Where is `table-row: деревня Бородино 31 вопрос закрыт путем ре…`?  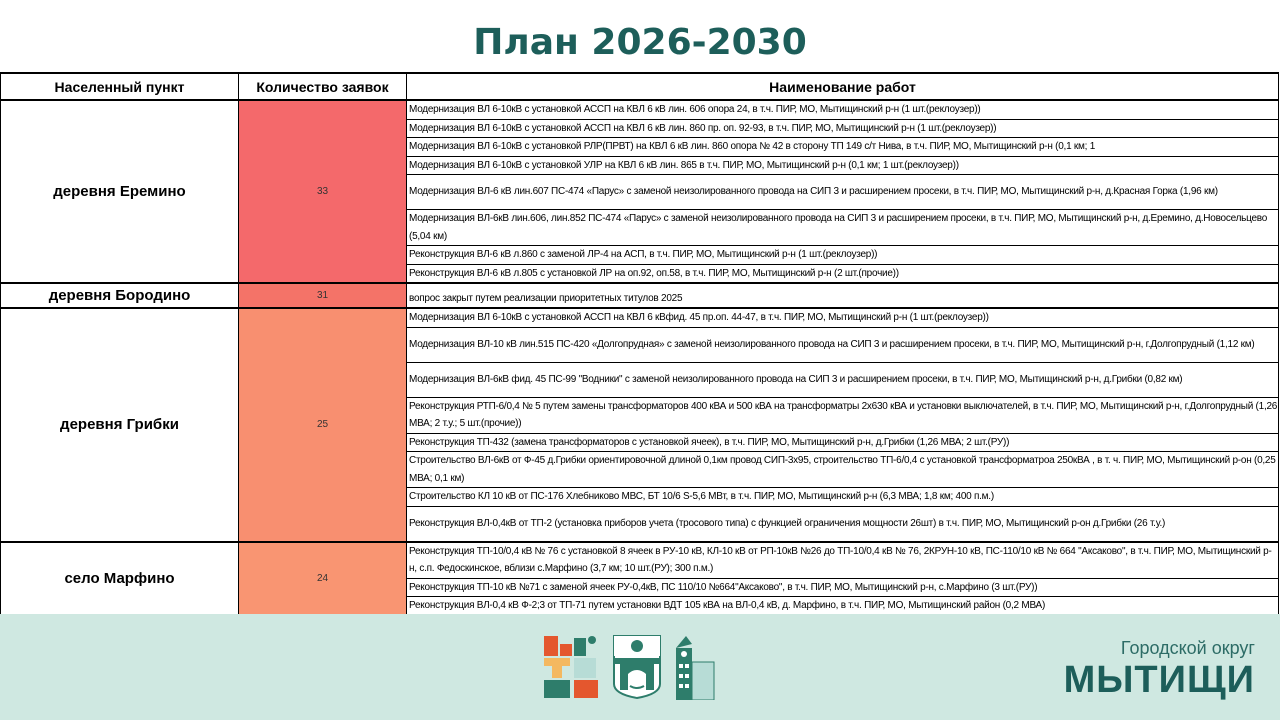 table-row: деревня Бородино 31 вопрос закрыт путем ре… is located at coordinates (639, 295).